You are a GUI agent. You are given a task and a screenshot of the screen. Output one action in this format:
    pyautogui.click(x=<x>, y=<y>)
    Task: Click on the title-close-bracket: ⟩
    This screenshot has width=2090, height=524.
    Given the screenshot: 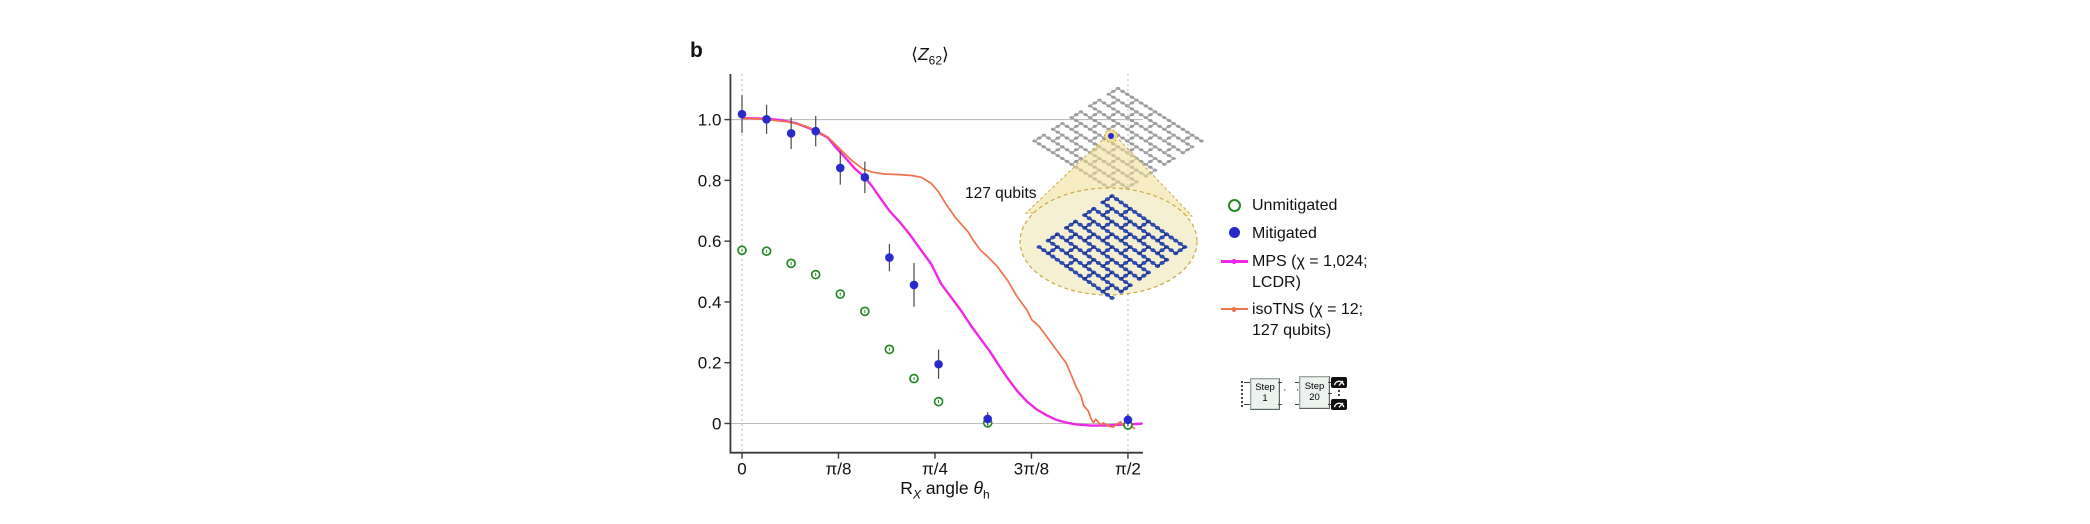 What is the action you would take?
    pyautogui.click(x=945, y=54)
    